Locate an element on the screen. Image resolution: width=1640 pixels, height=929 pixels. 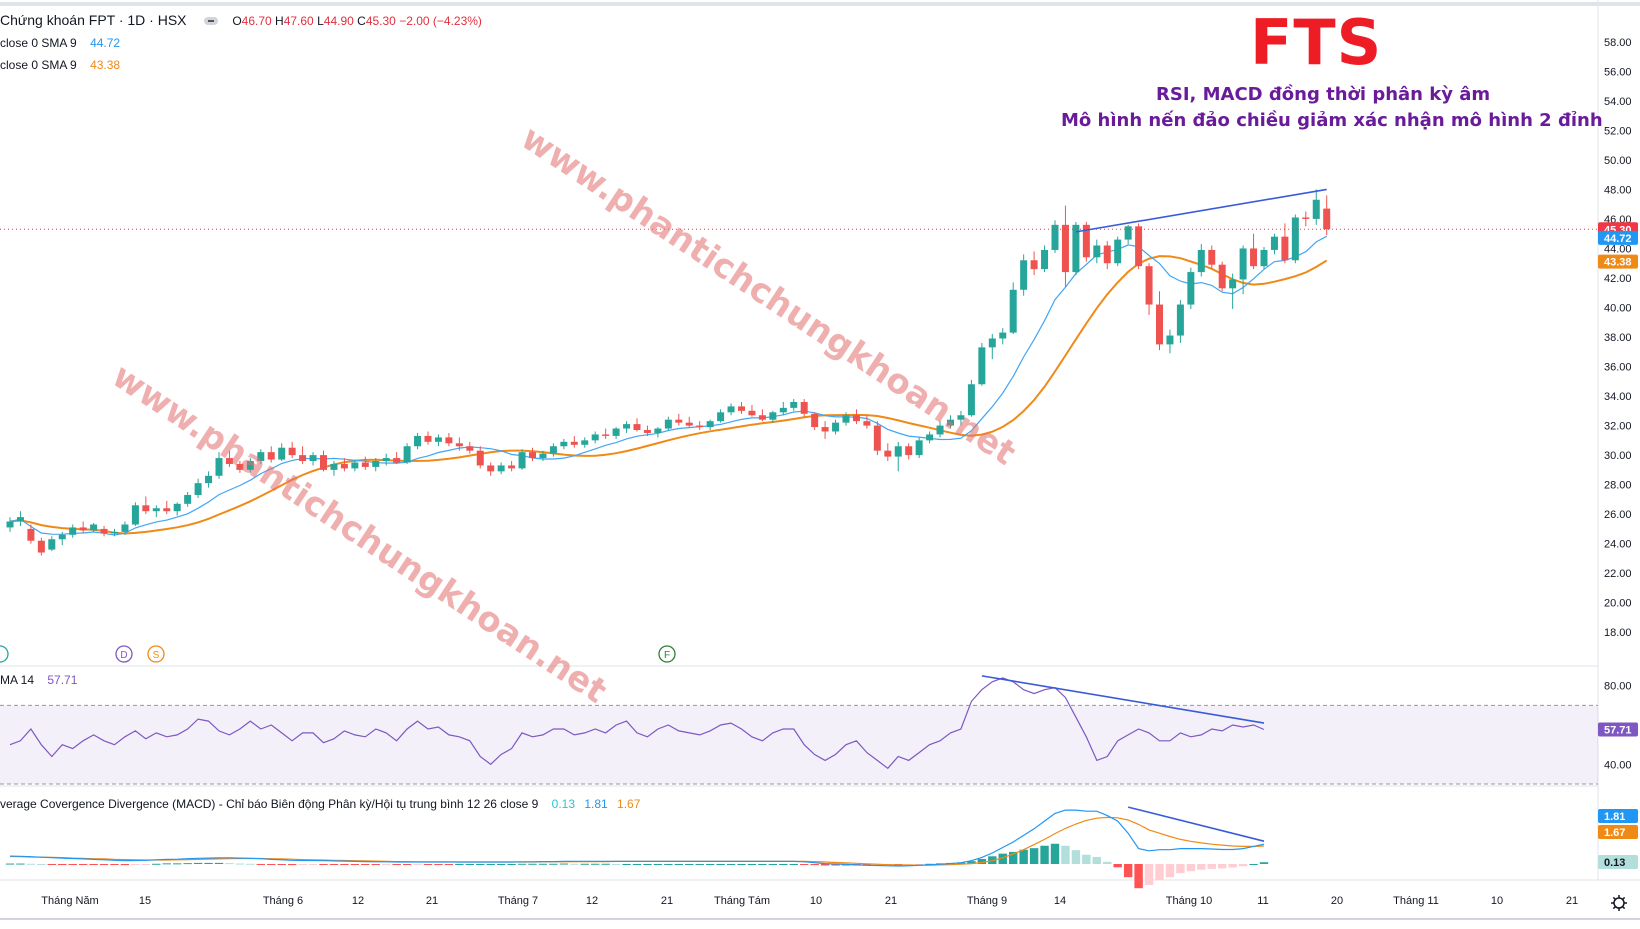
gear-tooth is located at coordinates (1614, 898).